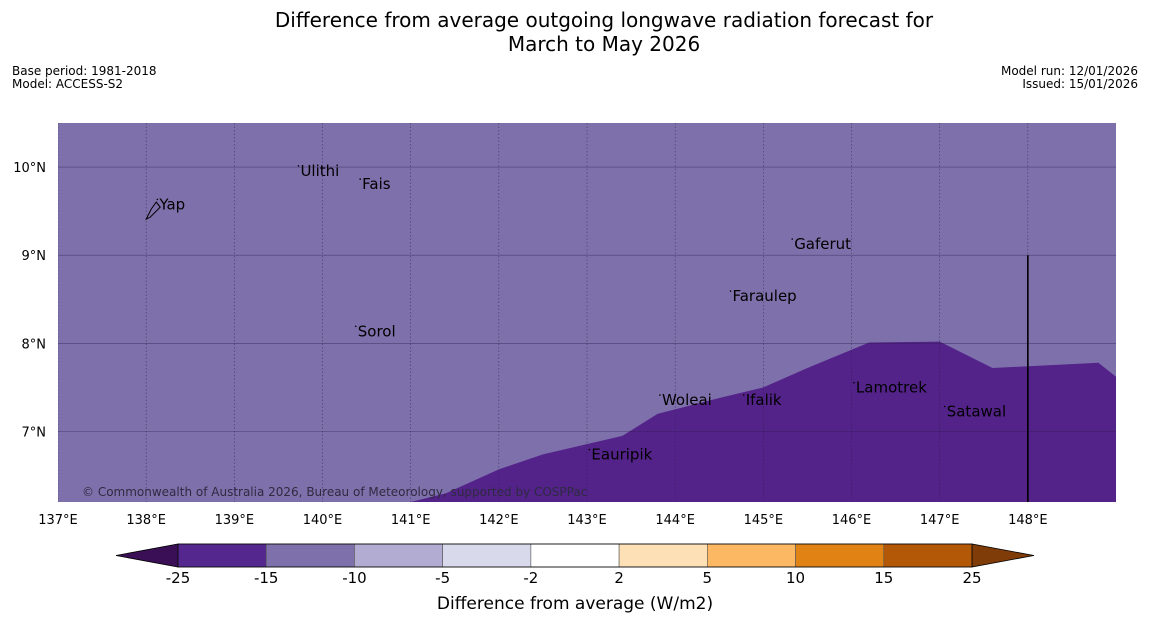  I want to click on colorbar-tick-label: 2, so click(619, 578).